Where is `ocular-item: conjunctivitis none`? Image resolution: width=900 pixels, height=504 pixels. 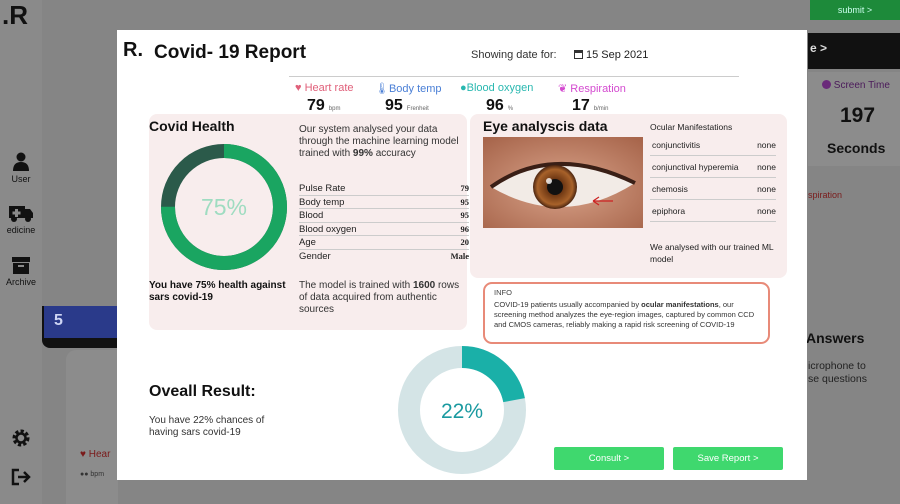 ocular-item: conjunctivitis none is located at coordinates (713, 145).